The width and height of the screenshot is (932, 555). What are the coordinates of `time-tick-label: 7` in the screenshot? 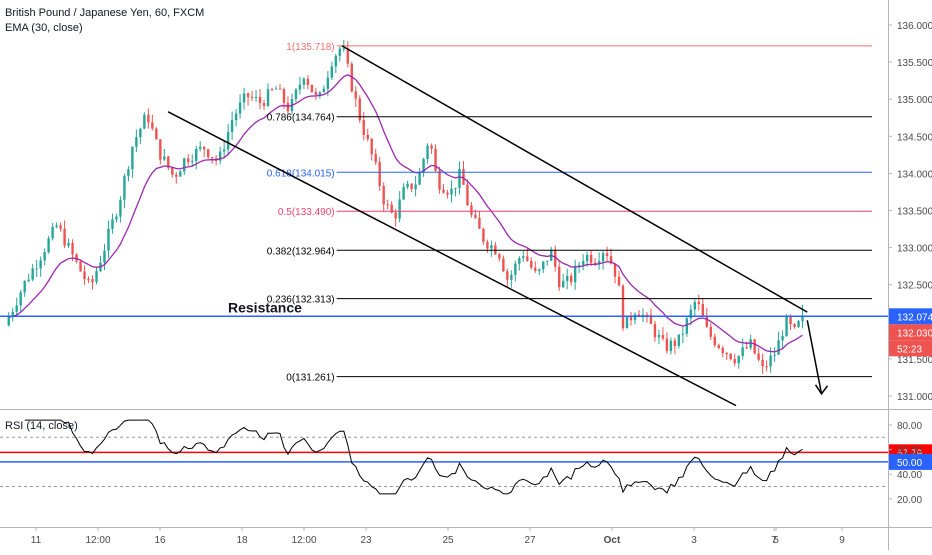 It's located at (774, 540).